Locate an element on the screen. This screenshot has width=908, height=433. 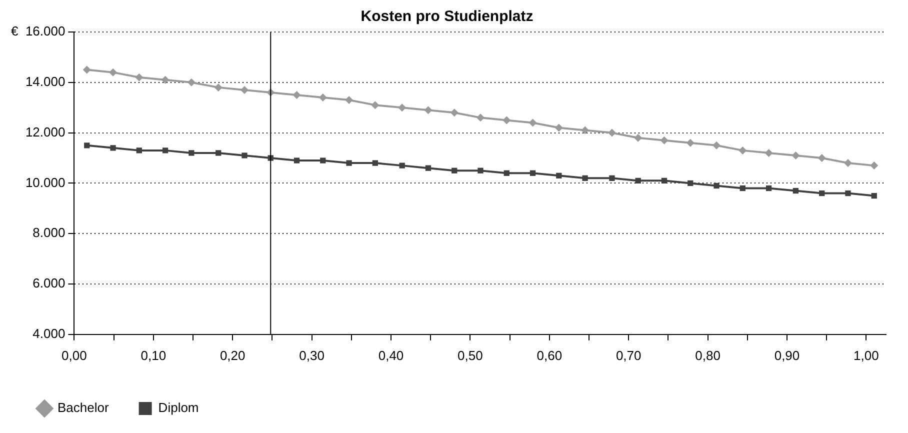
y-tick-label: € 16.000 is located at coordinates (38, 31).